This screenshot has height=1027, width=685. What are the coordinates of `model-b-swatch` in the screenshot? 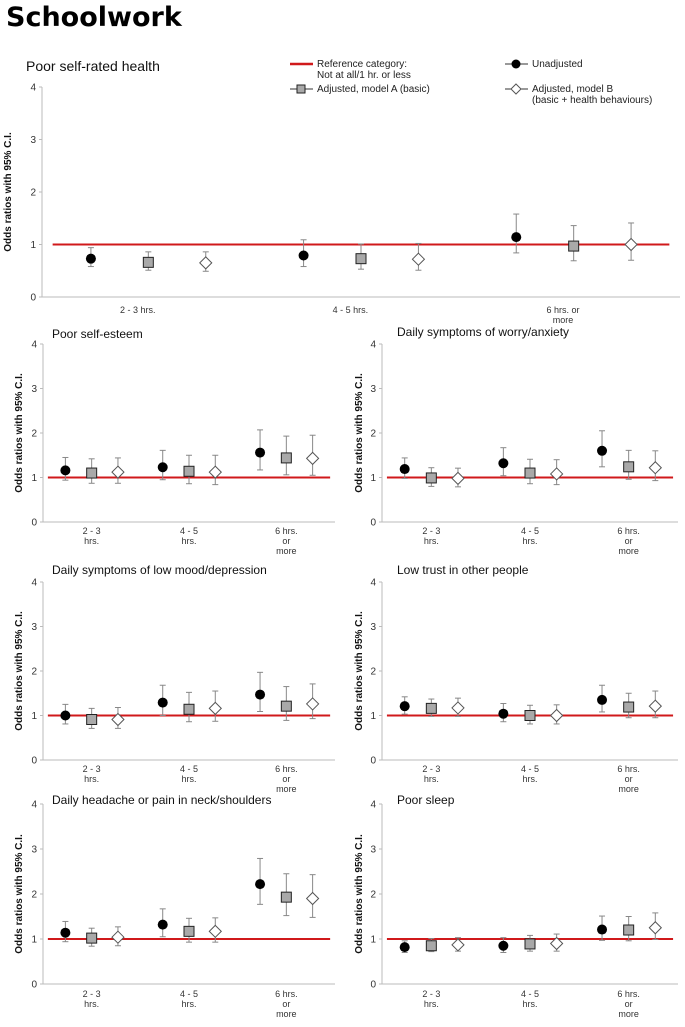 It's located at (516, 89).